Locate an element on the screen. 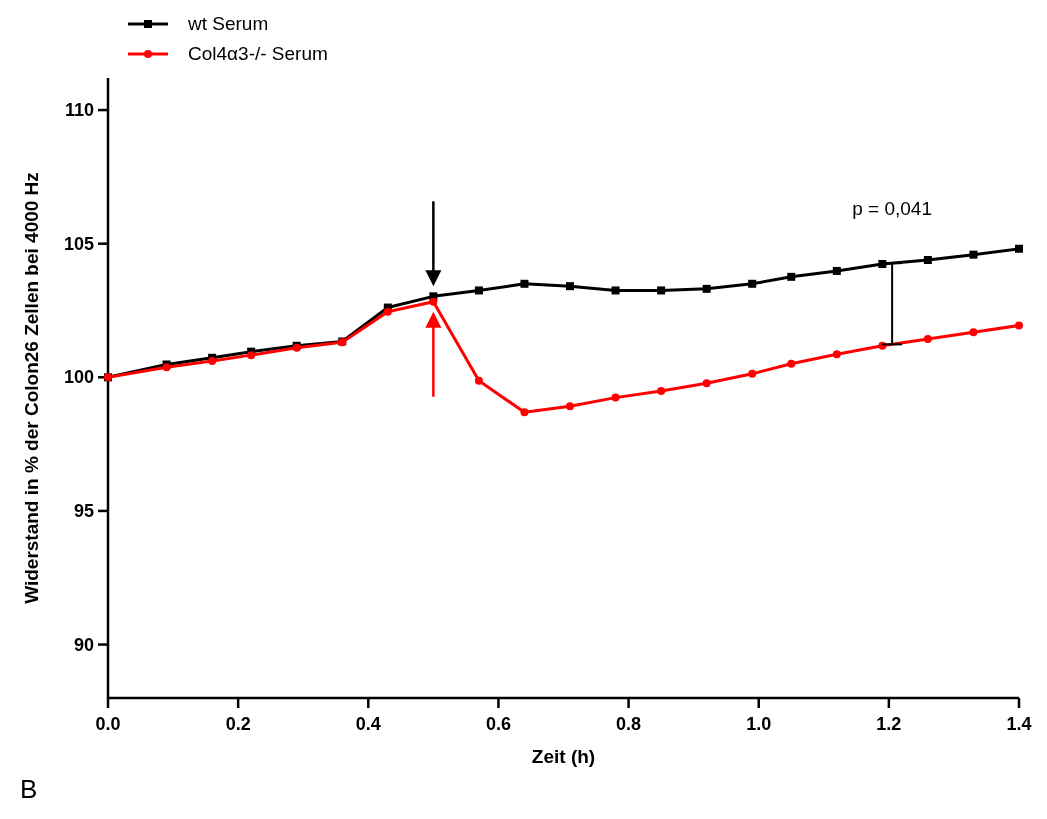  y-tick-label: 105 is located at coordinates (78, 243).